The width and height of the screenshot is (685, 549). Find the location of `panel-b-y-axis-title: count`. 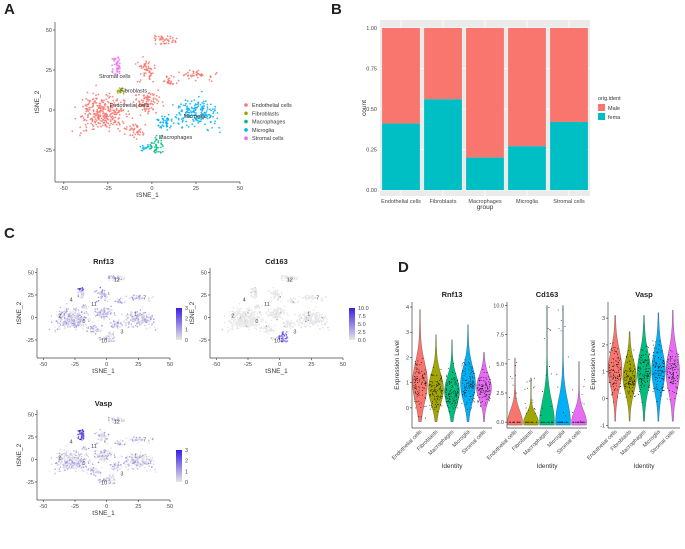

panel-b-y-axis-title: count is located at coordinates (364, 108).